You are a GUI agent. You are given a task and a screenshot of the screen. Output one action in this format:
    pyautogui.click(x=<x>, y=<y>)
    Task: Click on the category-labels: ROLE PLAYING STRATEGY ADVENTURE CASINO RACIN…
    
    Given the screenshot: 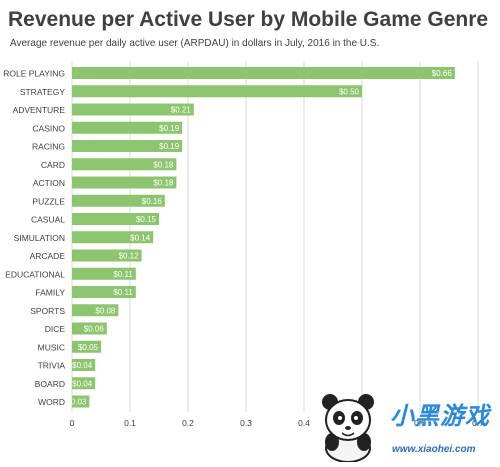 What is the action you would take?
    pyautogui.click(x=34, y=238)
    